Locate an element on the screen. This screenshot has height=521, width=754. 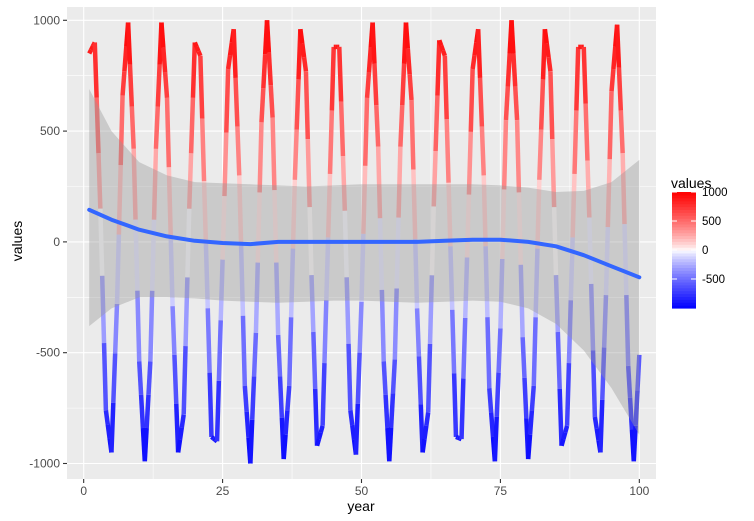
legend-title: values is located at coordinates (691, 183).